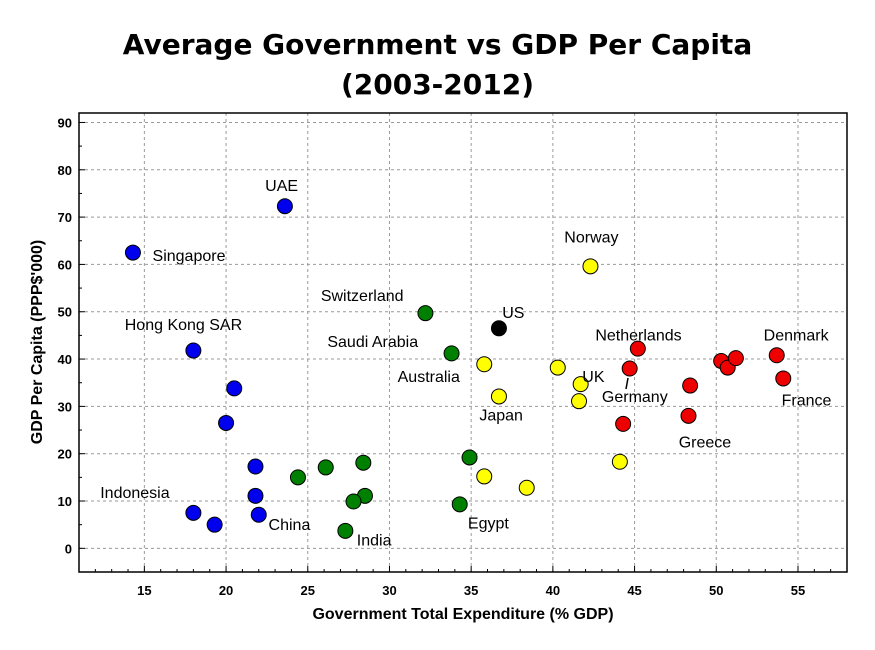 This screenshot has height=650, width=875. What do you see at coordinates (798, 590) in the screenshot?
I see `x-tick-label: 55` at bounding box center [798, 590].